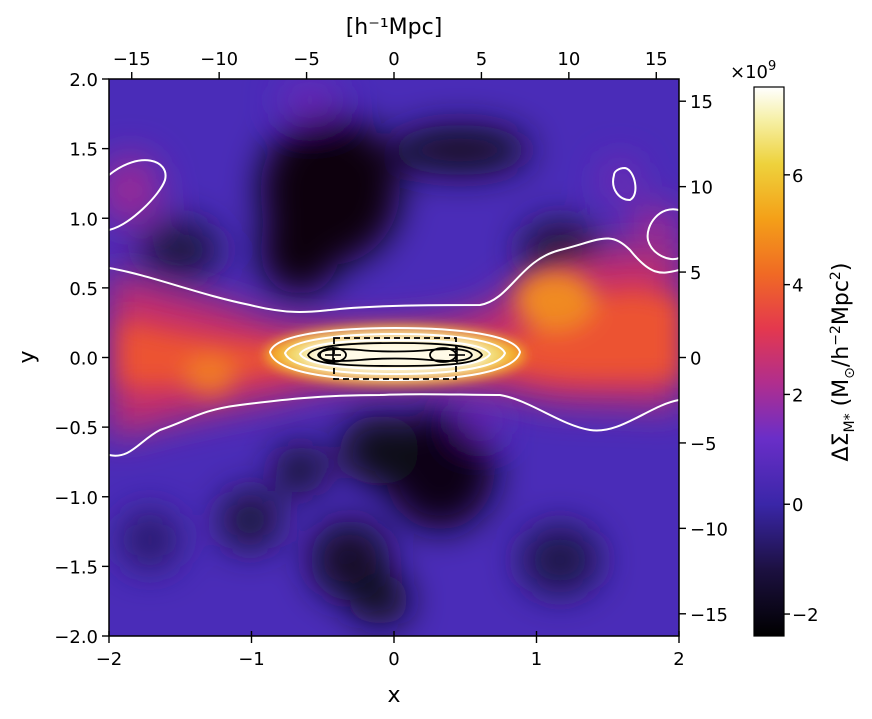 This screenshot has height=719, width=872. Describe the element at coordinates (219, 59) in the screenshot. I see `top-tick-label: −10` at that location.